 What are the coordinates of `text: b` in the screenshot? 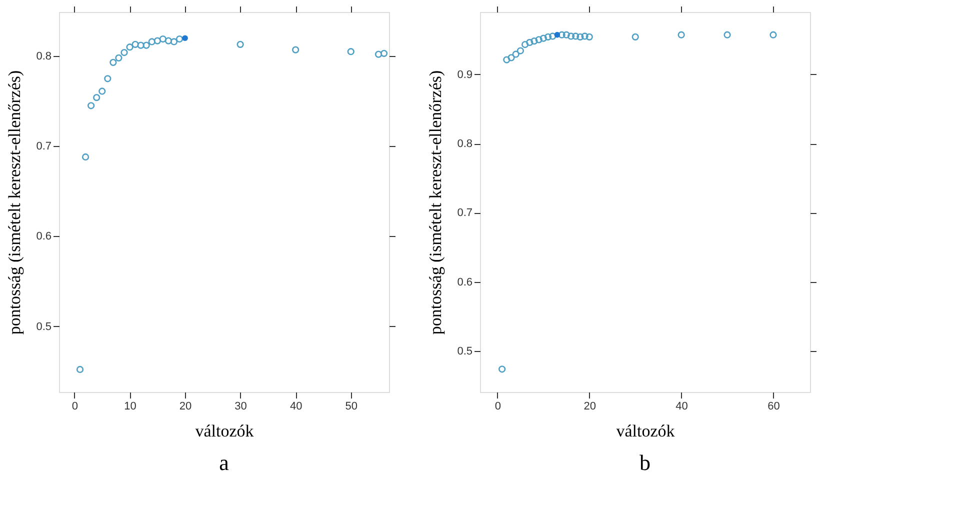 It's located at (645, 462).